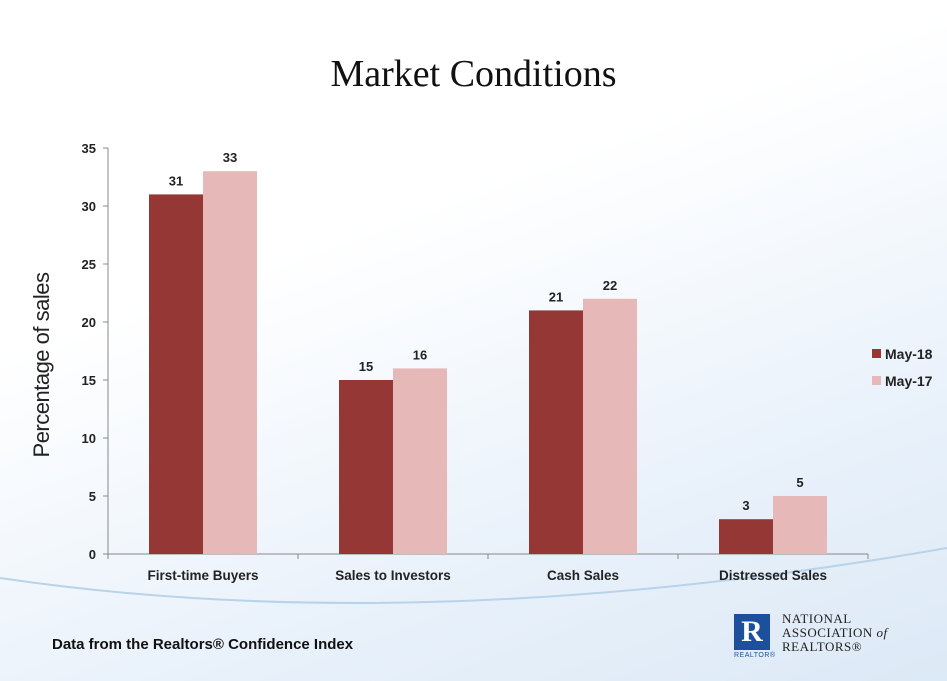  What do you see at coordinates (752, 632) in the screenshot?
I see `realtor-r-icon: R` at bounding box center [752, 632].